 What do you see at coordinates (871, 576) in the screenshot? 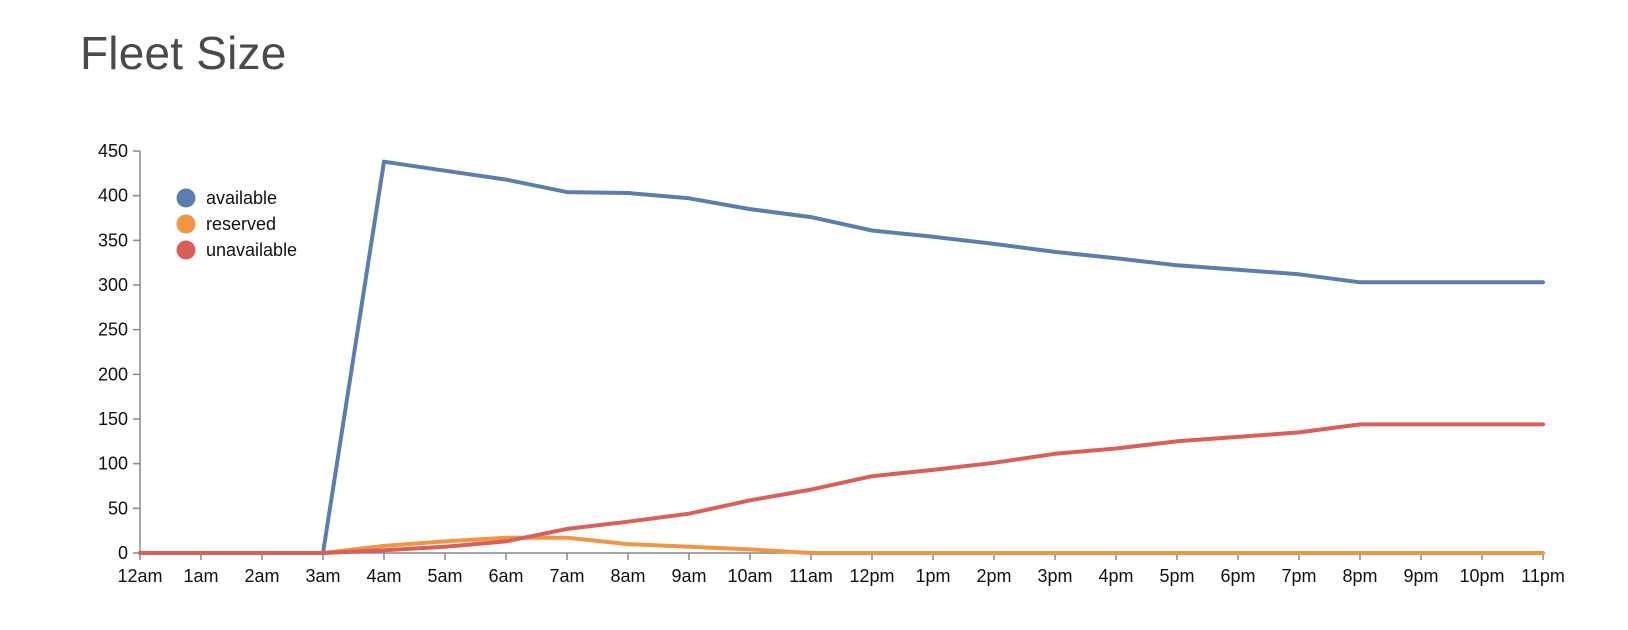
I see `x-tick-label: 12pm` at bounding box center [871, 576].